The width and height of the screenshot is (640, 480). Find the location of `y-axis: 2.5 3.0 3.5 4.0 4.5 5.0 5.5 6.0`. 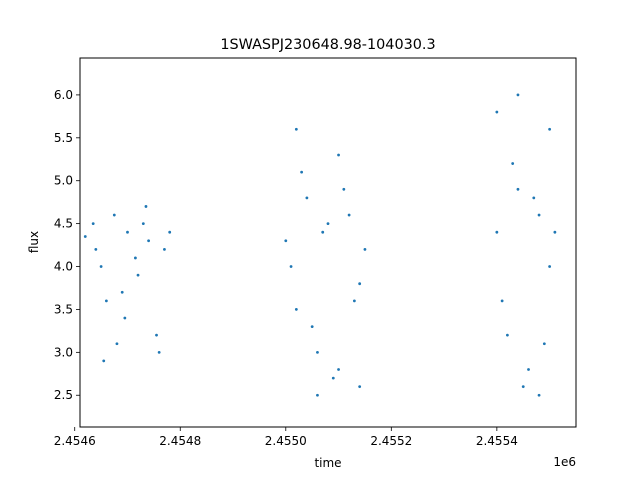

y-axis: 2.5 3.0 3.5 4.0 4.5 5.0 5.5 6.0 is located at coordinates (67, 245).